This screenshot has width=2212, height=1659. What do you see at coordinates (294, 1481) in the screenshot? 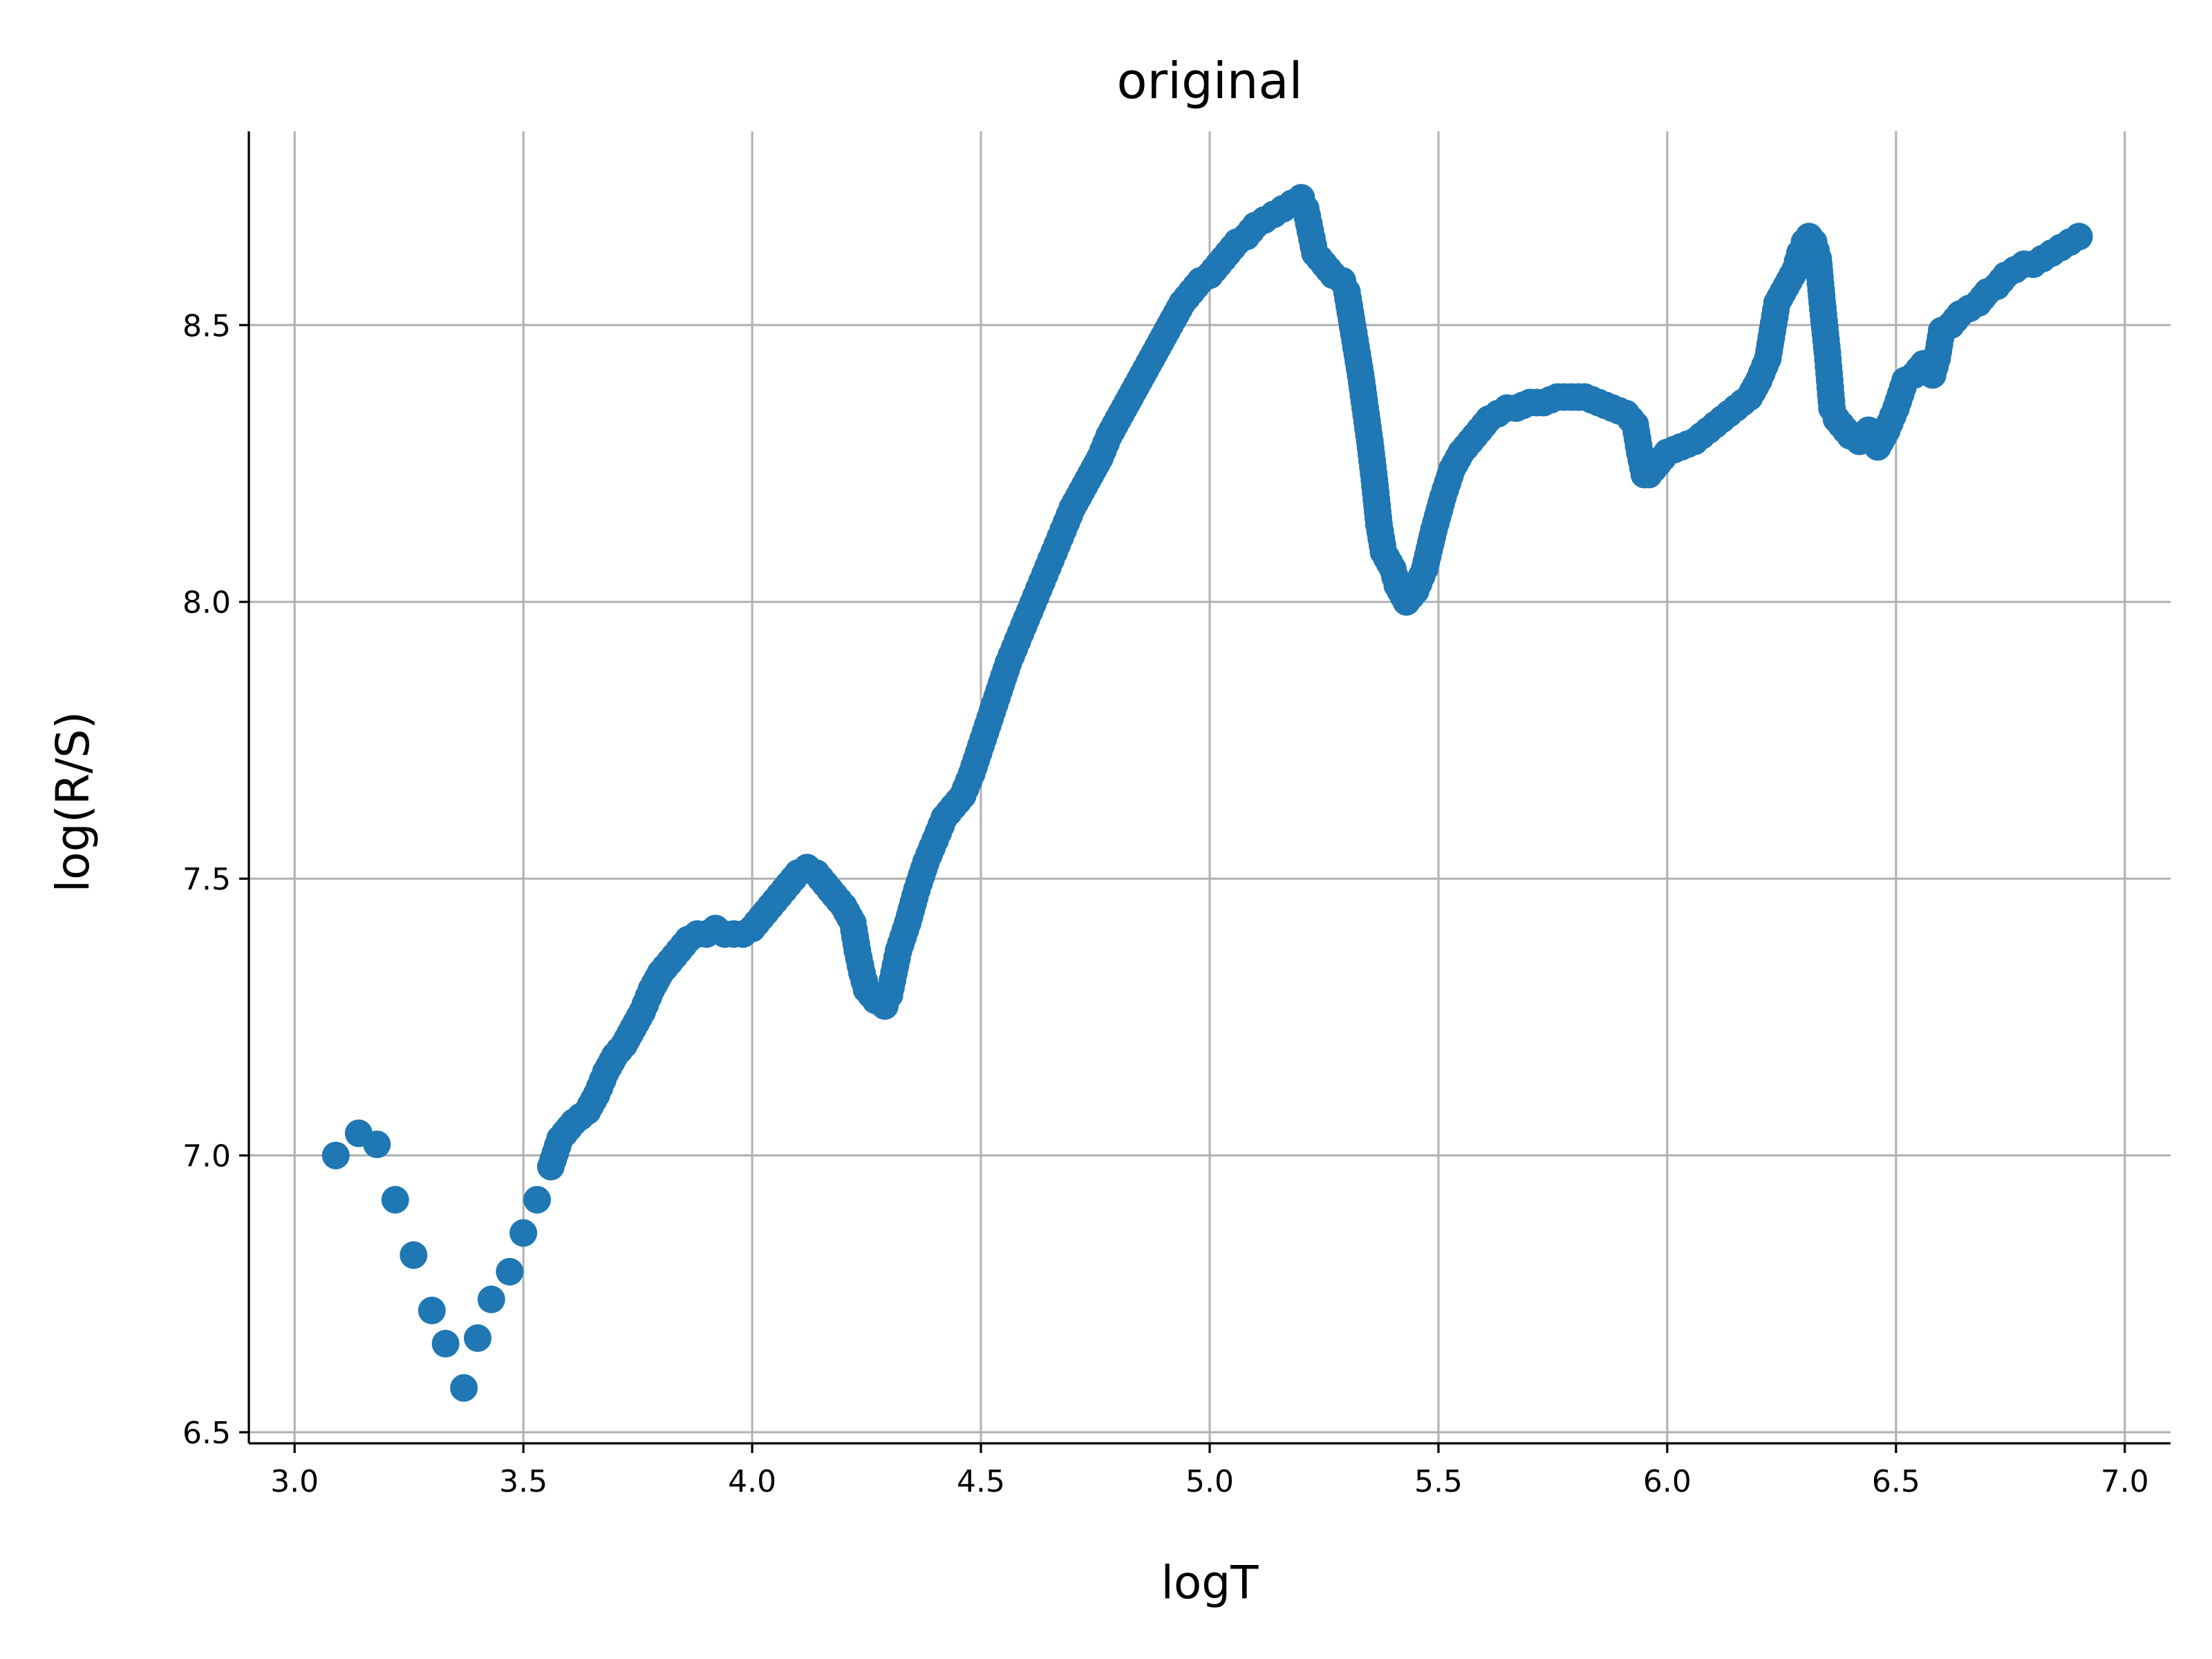
I see `x-tick-label: 3.0` at bounding box center [294, 1481].